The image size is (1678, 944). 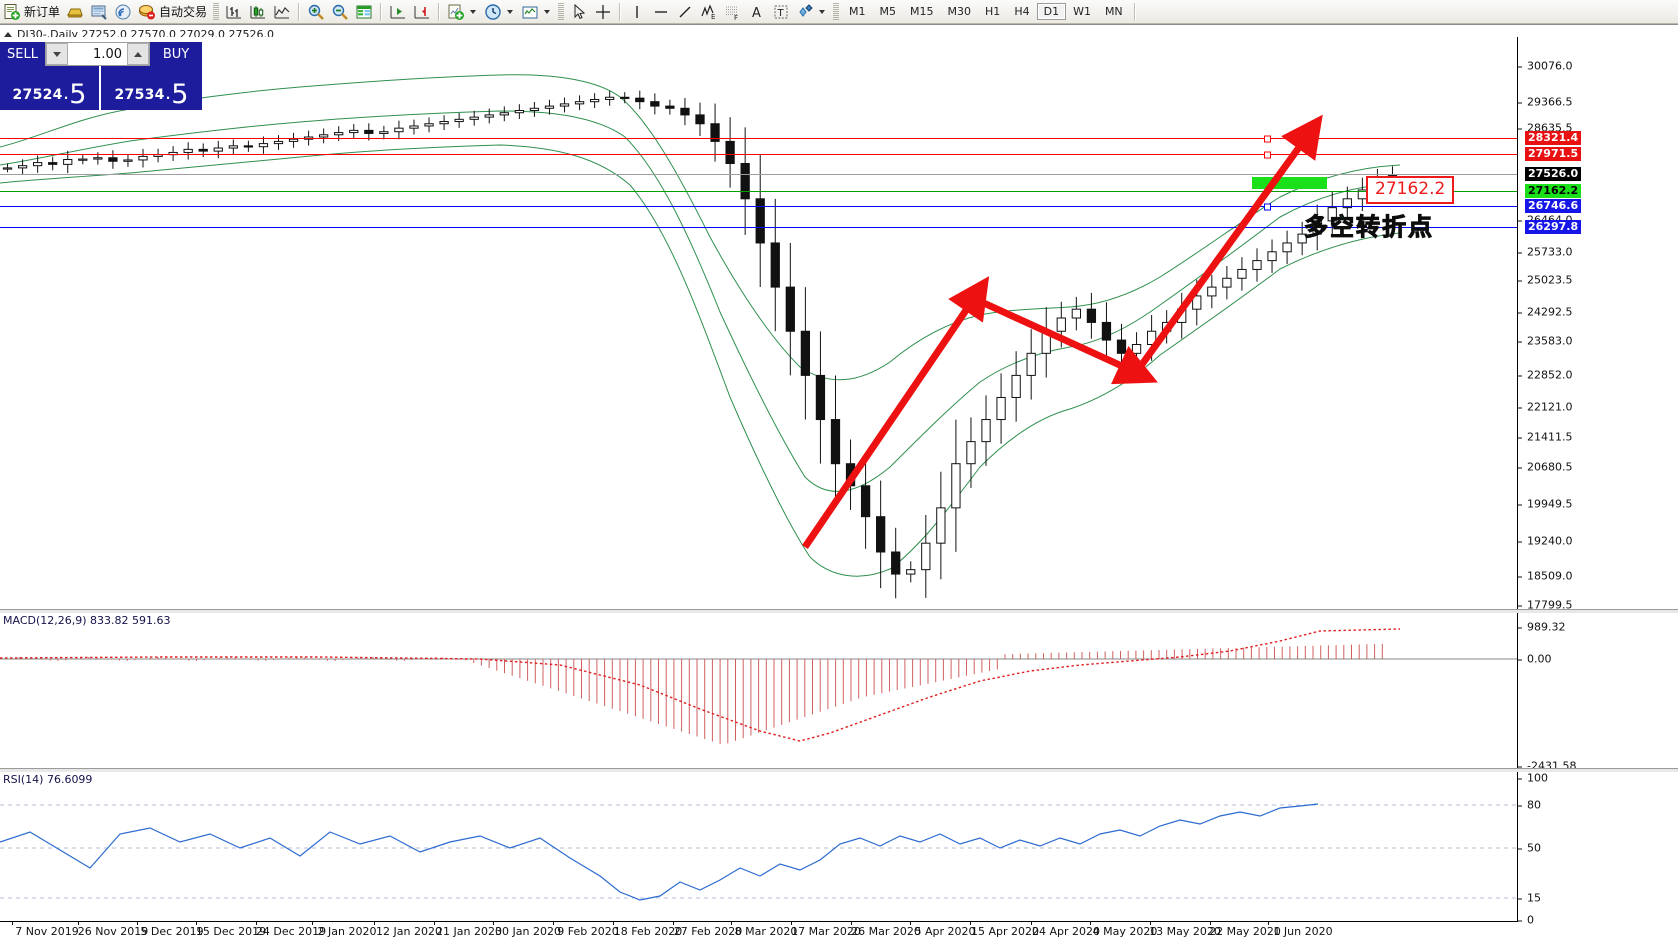 I want to click on one-click-trading-panel: SELL 1.00 BUY 27524 . 5 27534 . 5, so click(x=101, y=76).